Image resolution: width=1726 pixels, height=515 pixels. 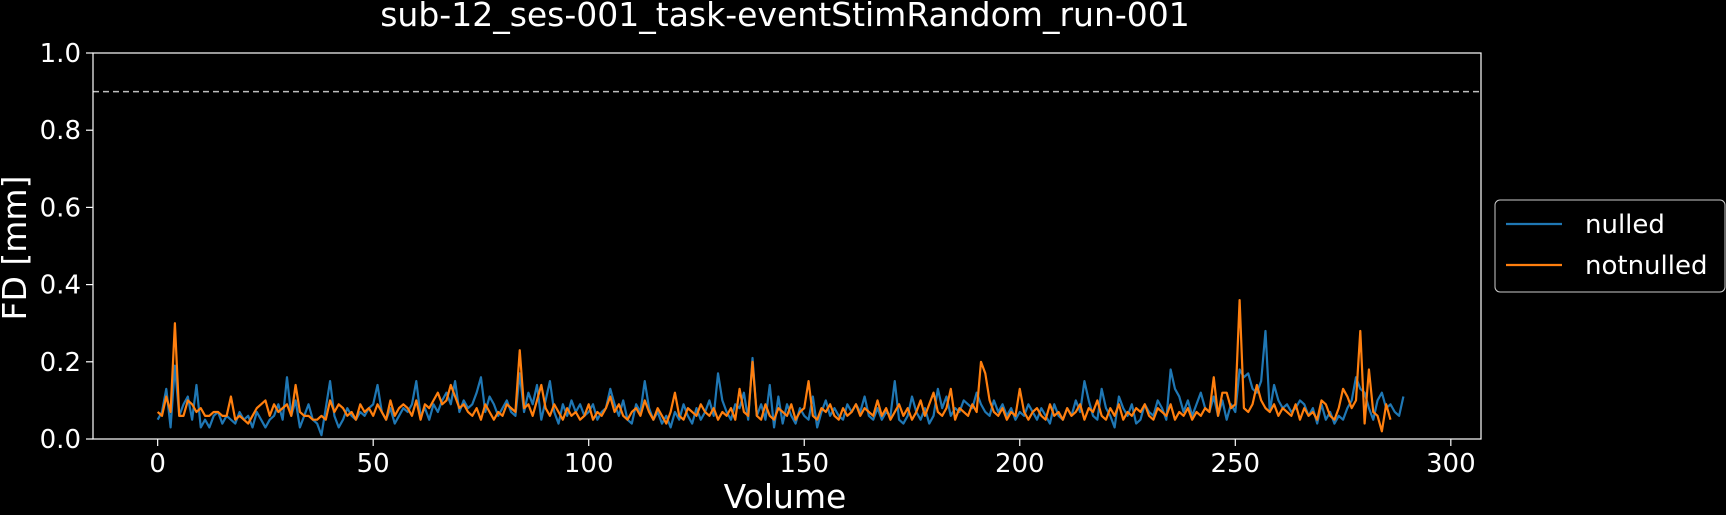 I want to click on x-tick-label: 200, so click(x=1020, y=464).